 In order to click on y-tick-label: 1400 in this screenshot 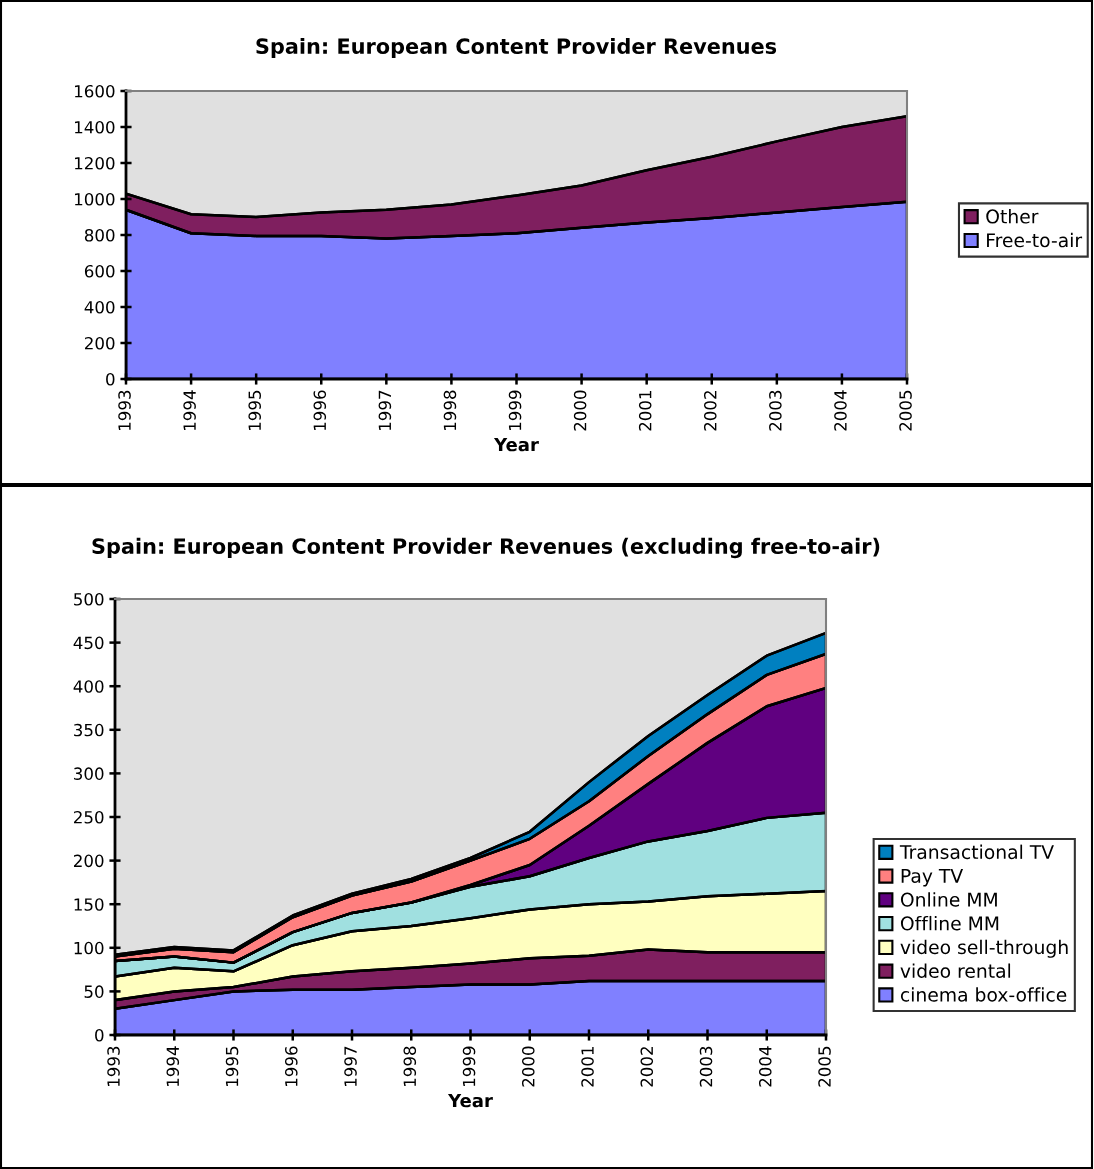, I will do `click(95, 127)`.